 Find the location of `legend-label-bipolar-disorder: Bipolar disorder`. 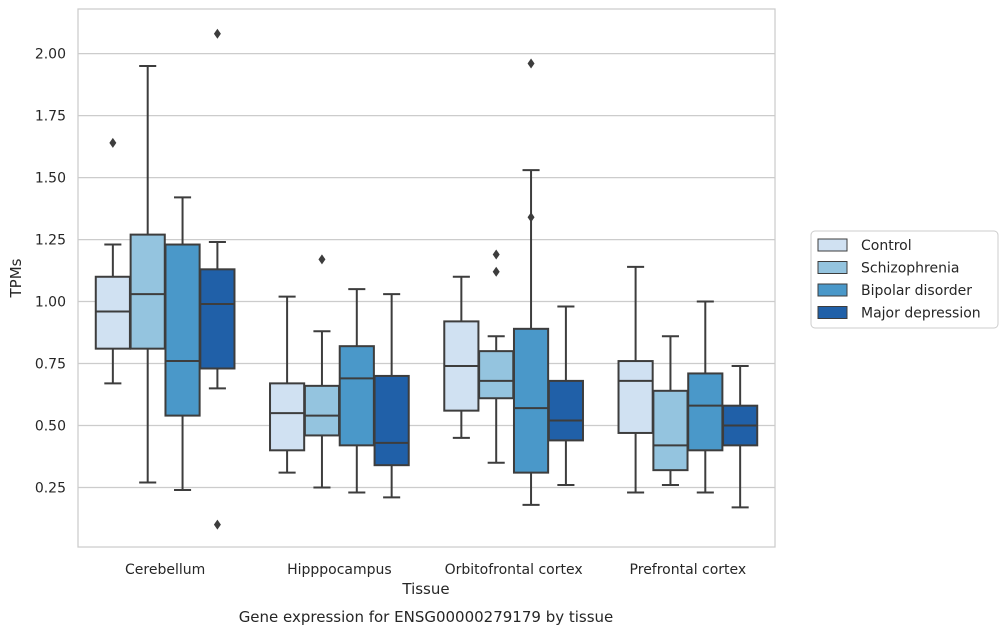

legend-label-bipolar-disorder: Bipolar disorder is located at coordinates (916, 291).